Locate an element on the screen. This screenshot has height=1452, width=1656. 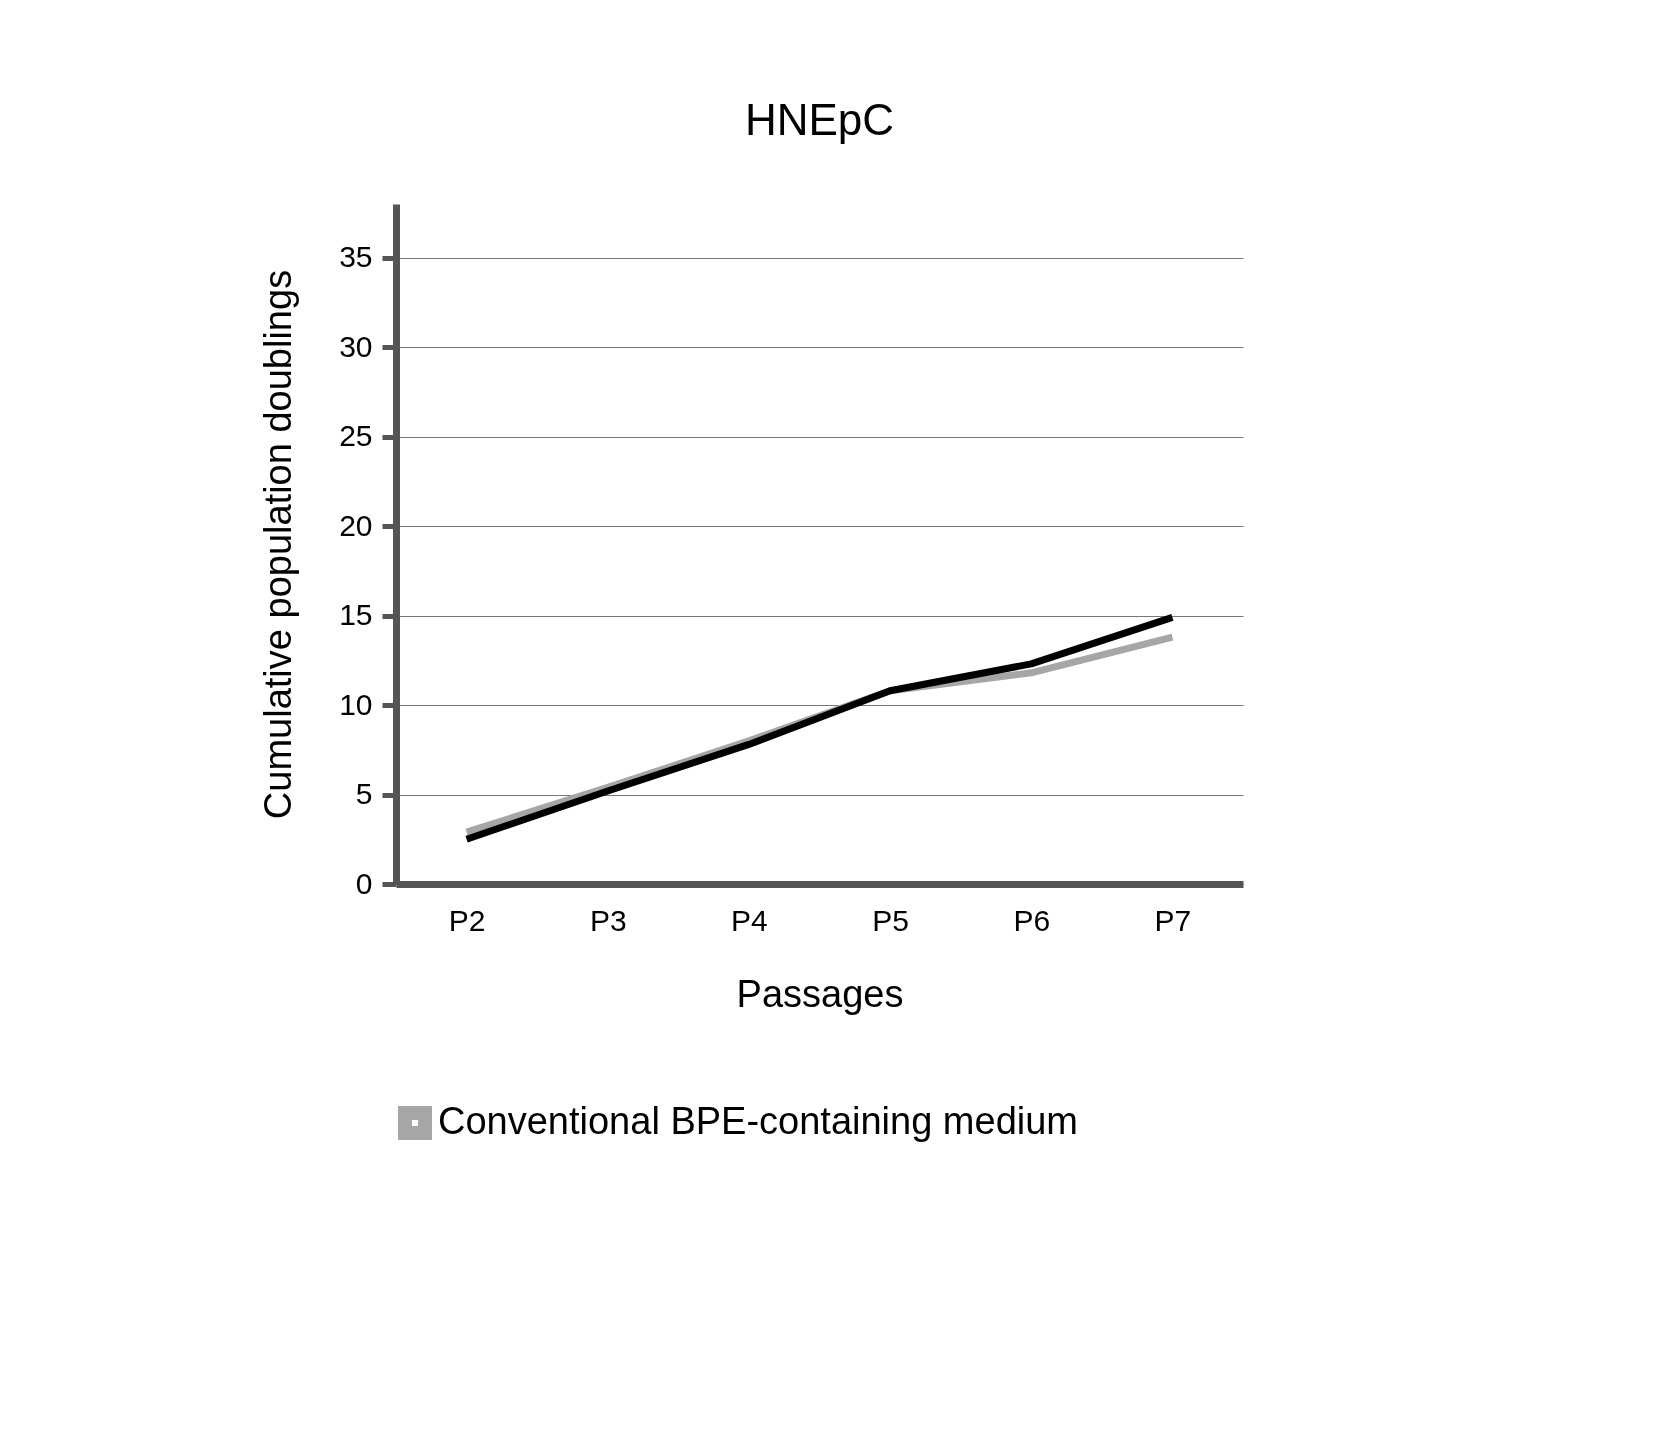
y-tick-label: 15 is located at coordinates (356, 615).